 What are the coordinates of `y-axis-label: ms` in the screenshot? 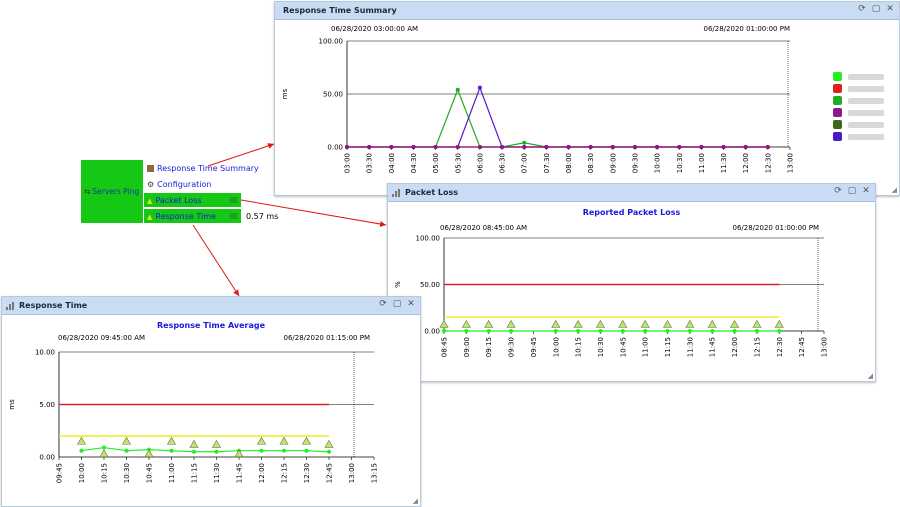 It's located at (12, 404).